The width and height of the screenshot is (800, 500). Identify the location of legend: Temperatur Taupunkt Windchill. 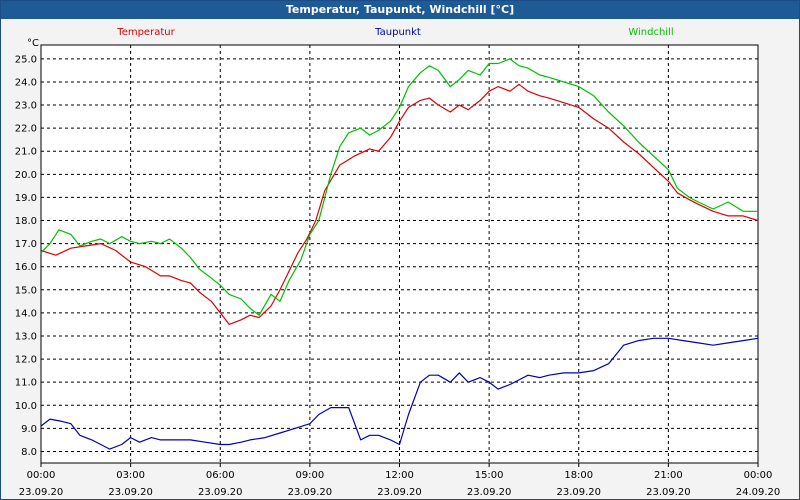
(394, 32).